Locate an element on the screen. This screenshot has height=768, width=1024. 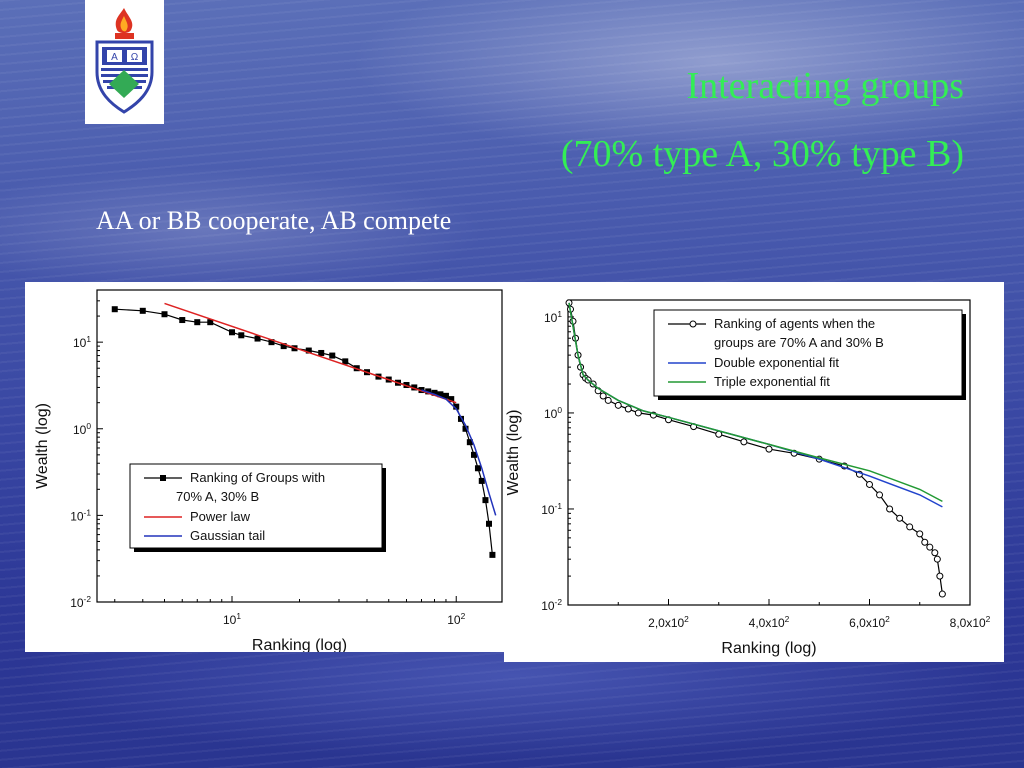
title-line-2: (70% type A, 30% type B) is located at coordinates (762, 154).